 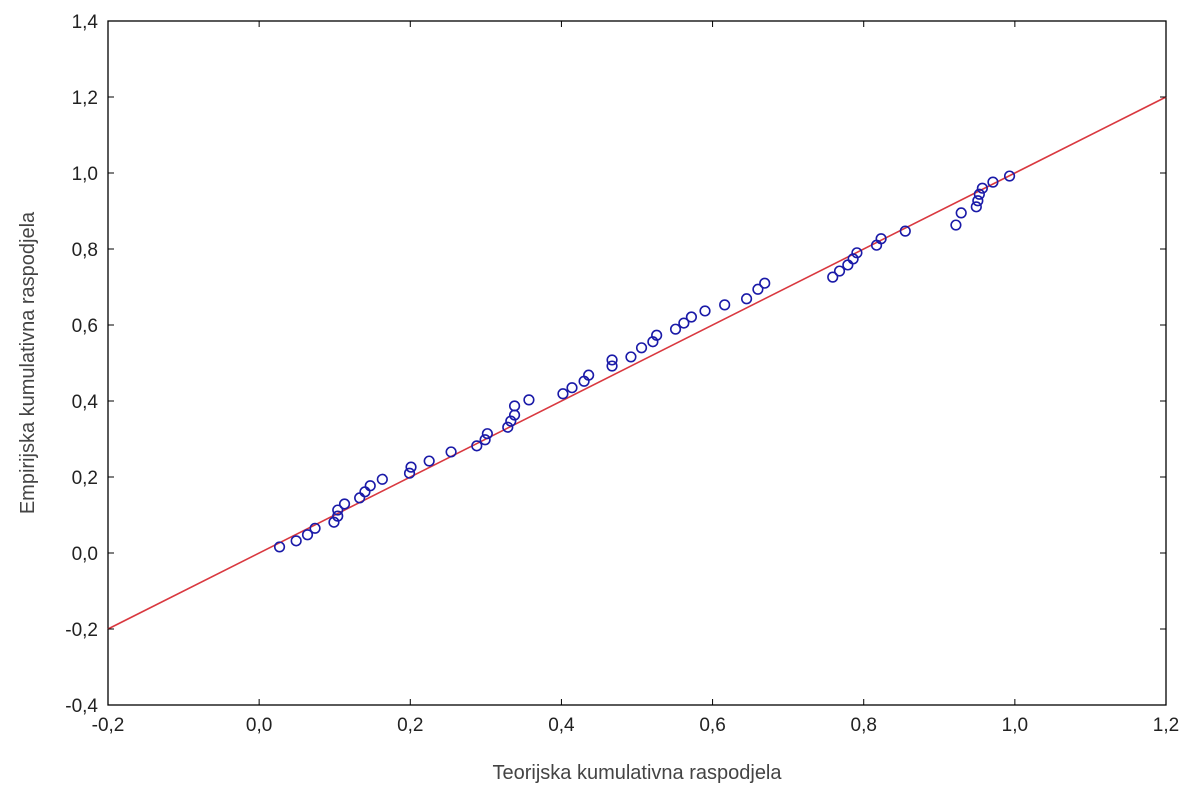 What do you see at coordinates (85, 22) in the screenshot?
I see `y-tick-label: 1,4` at bounding box center [85, 22].